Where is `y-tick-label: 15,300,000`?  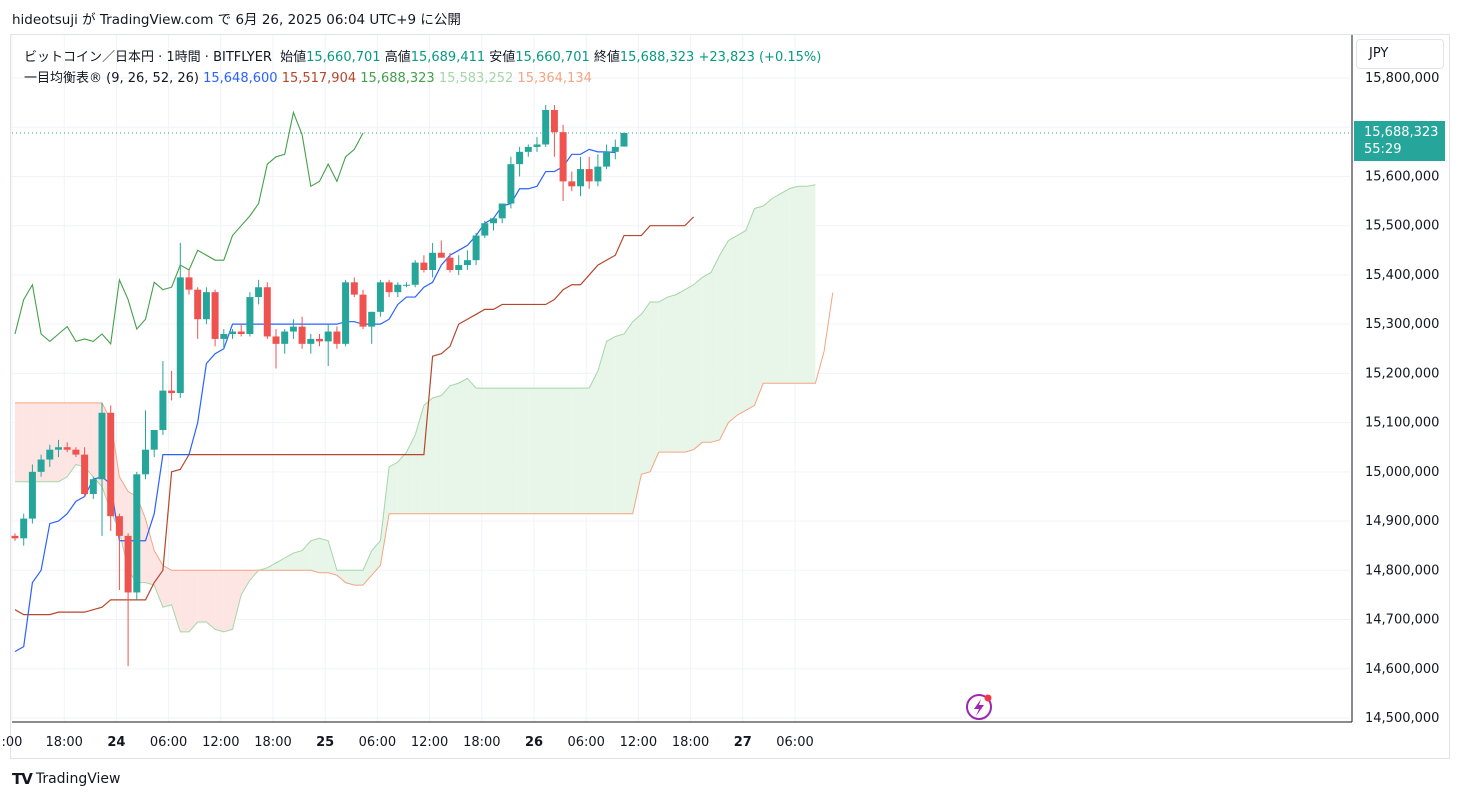
y-tick-label: 15,300,000 is located at coordinates (1402, 324).